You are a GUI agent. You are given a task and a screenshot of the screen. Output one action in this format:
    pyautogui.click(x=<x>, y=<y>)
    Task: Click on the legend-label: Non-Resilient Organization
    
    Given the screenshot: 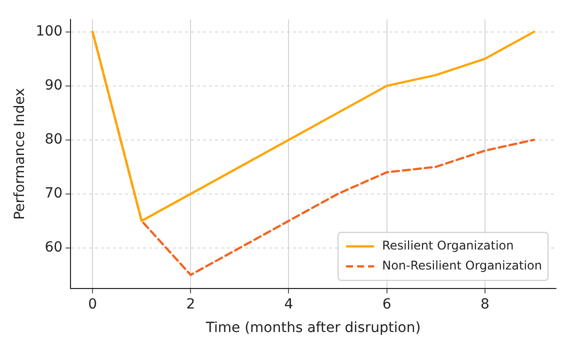 What is the action you would take?
    pyautogui.click(x=462, y=265)
    